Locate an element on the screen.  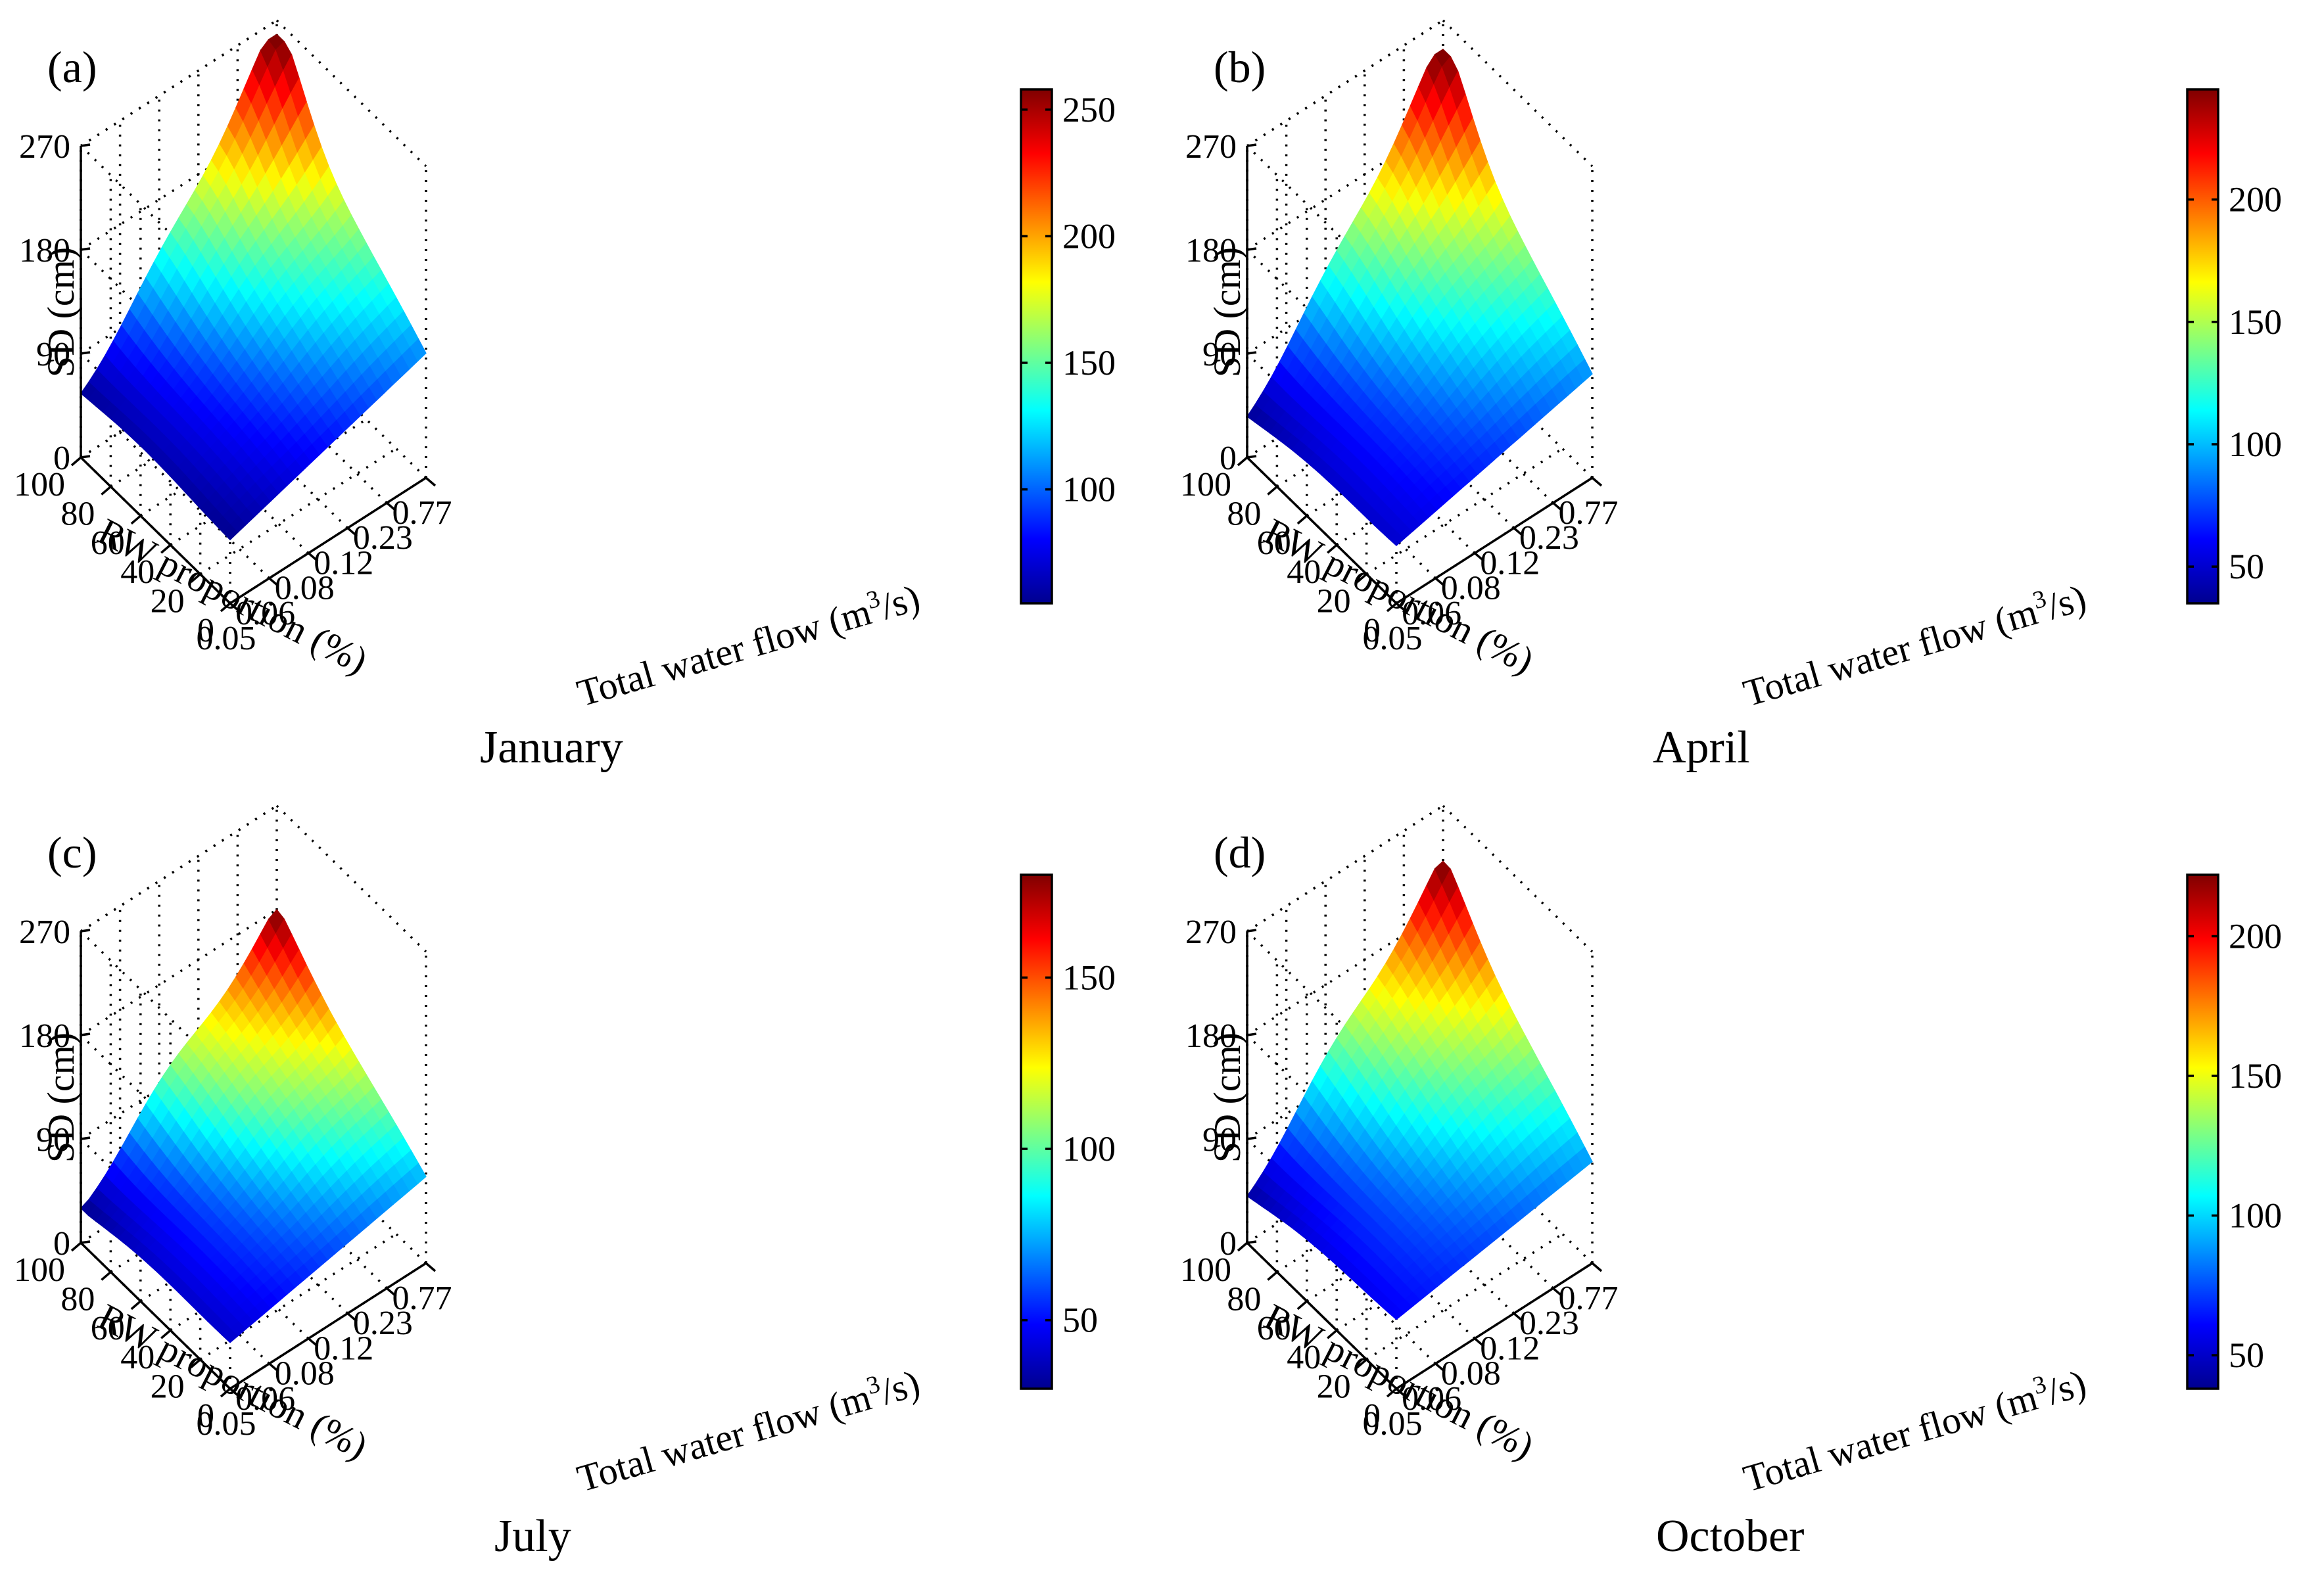
colorbar-tick-label: 250 is located at coordinates (1089, 109).